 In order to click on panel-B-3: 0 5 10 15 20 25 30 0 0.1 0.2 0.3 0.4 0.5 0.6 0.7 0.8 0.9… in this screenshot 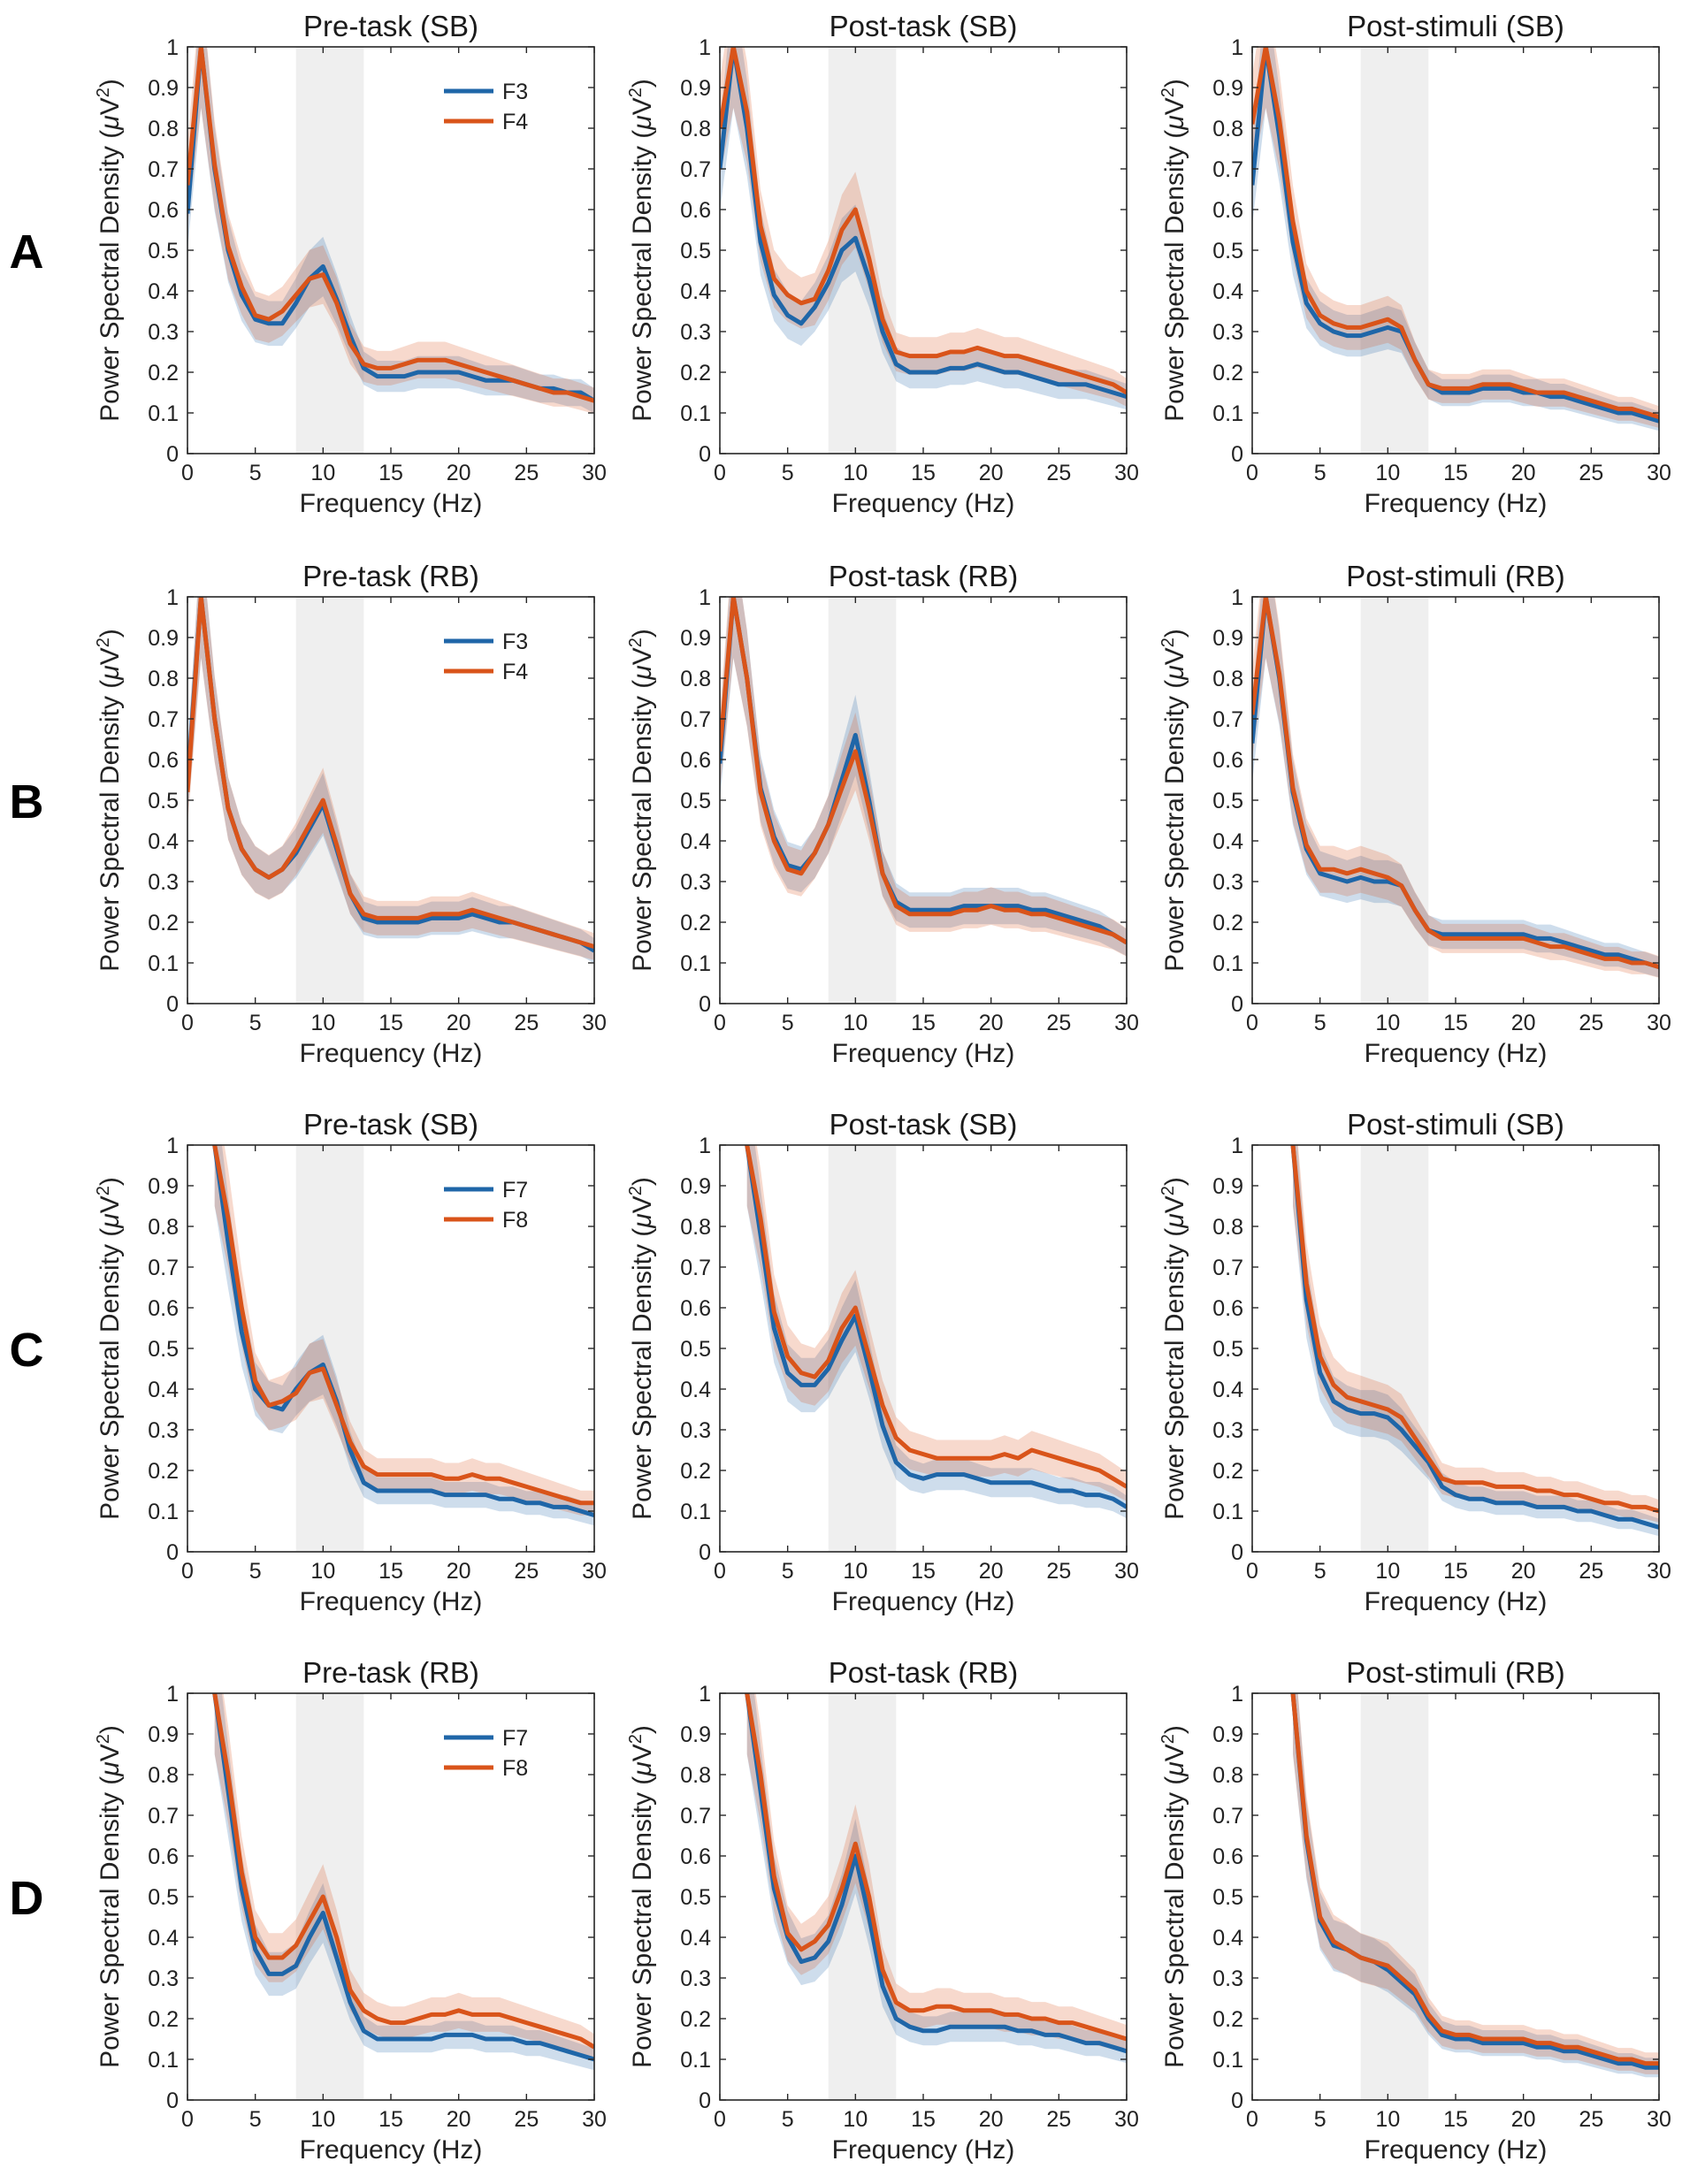, I will do `click(1415, 814)`.